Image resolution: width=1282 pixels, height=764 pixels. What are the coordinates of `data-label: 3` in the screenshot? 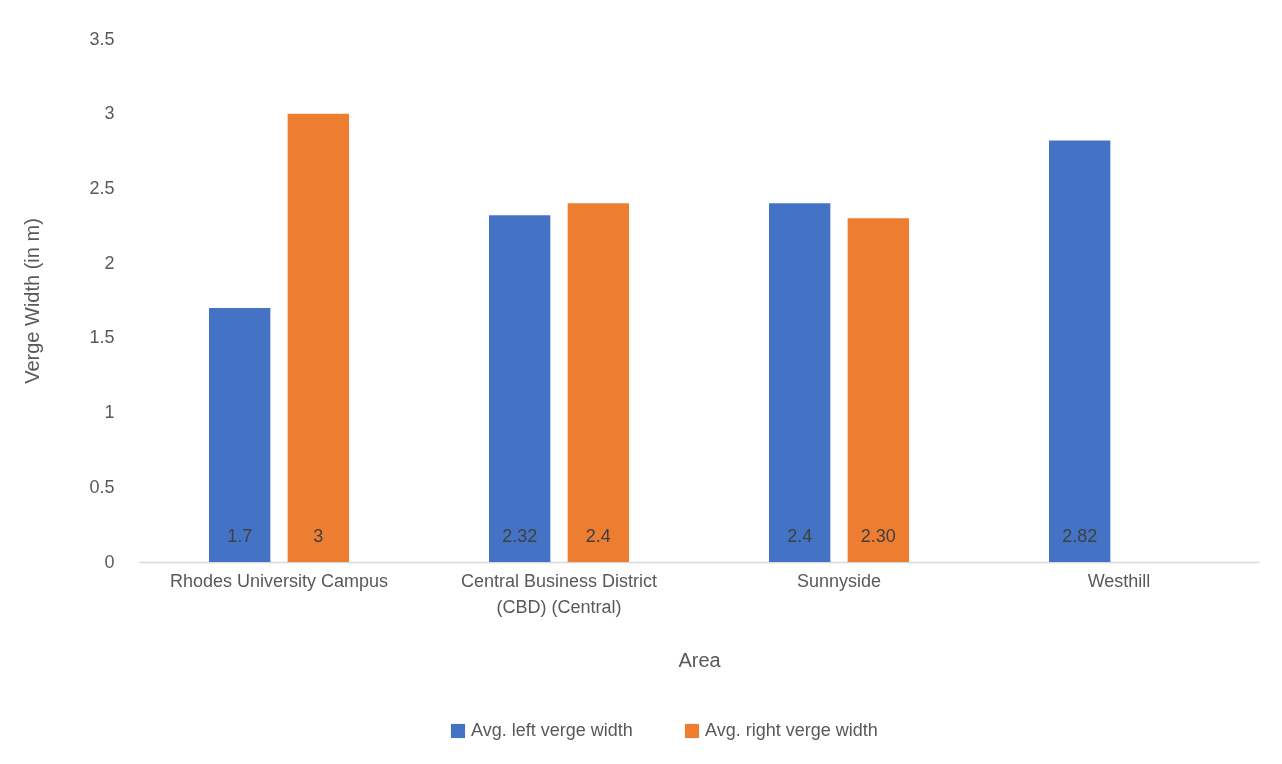 It's located at (318, 536).